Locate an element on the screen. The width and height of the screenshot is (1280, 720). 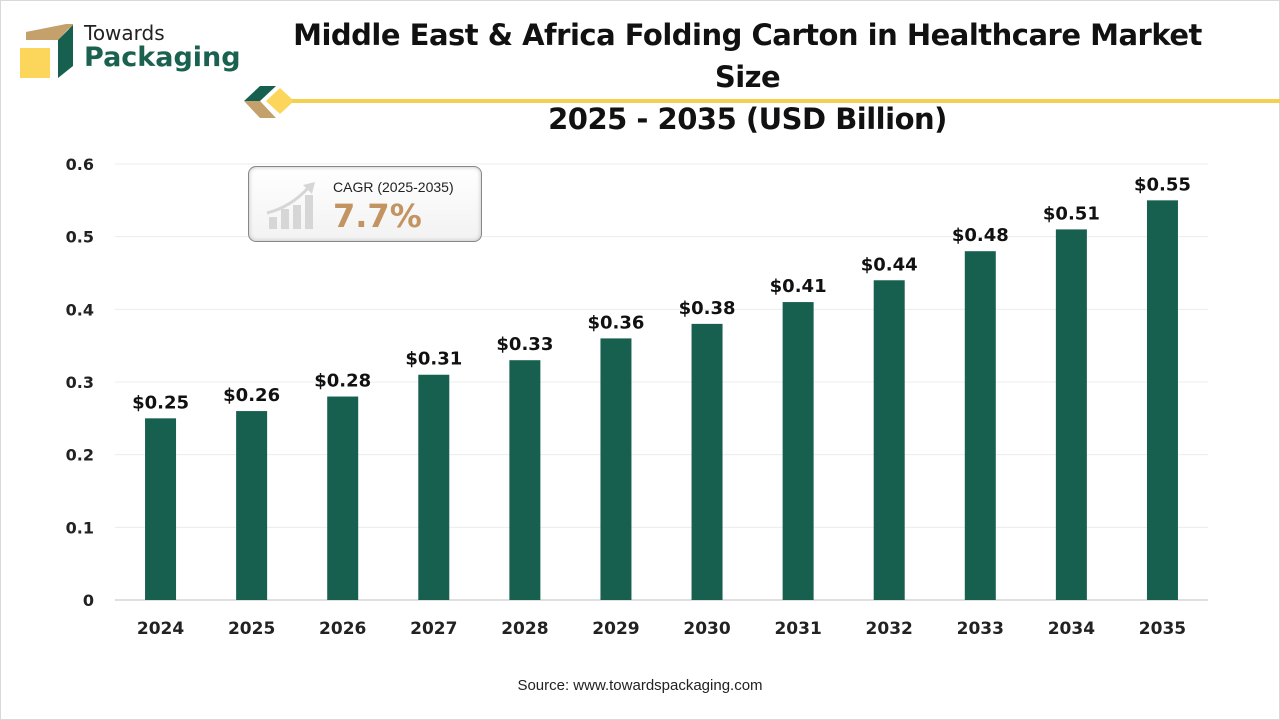
box-logo-icon is located at coordinates (46, 51).